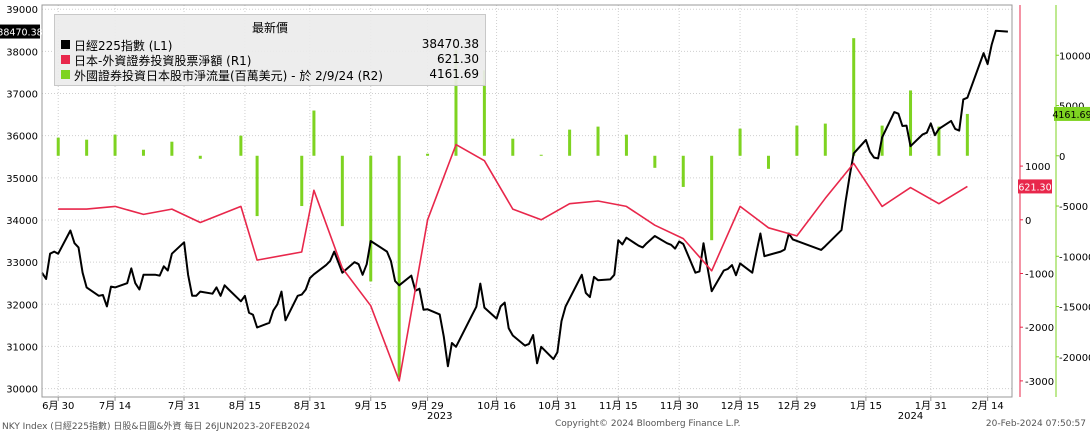 This screenshot has width=1090, height=432. I want to click on y-tick-label-r2: -10000, so click(1074, 257).